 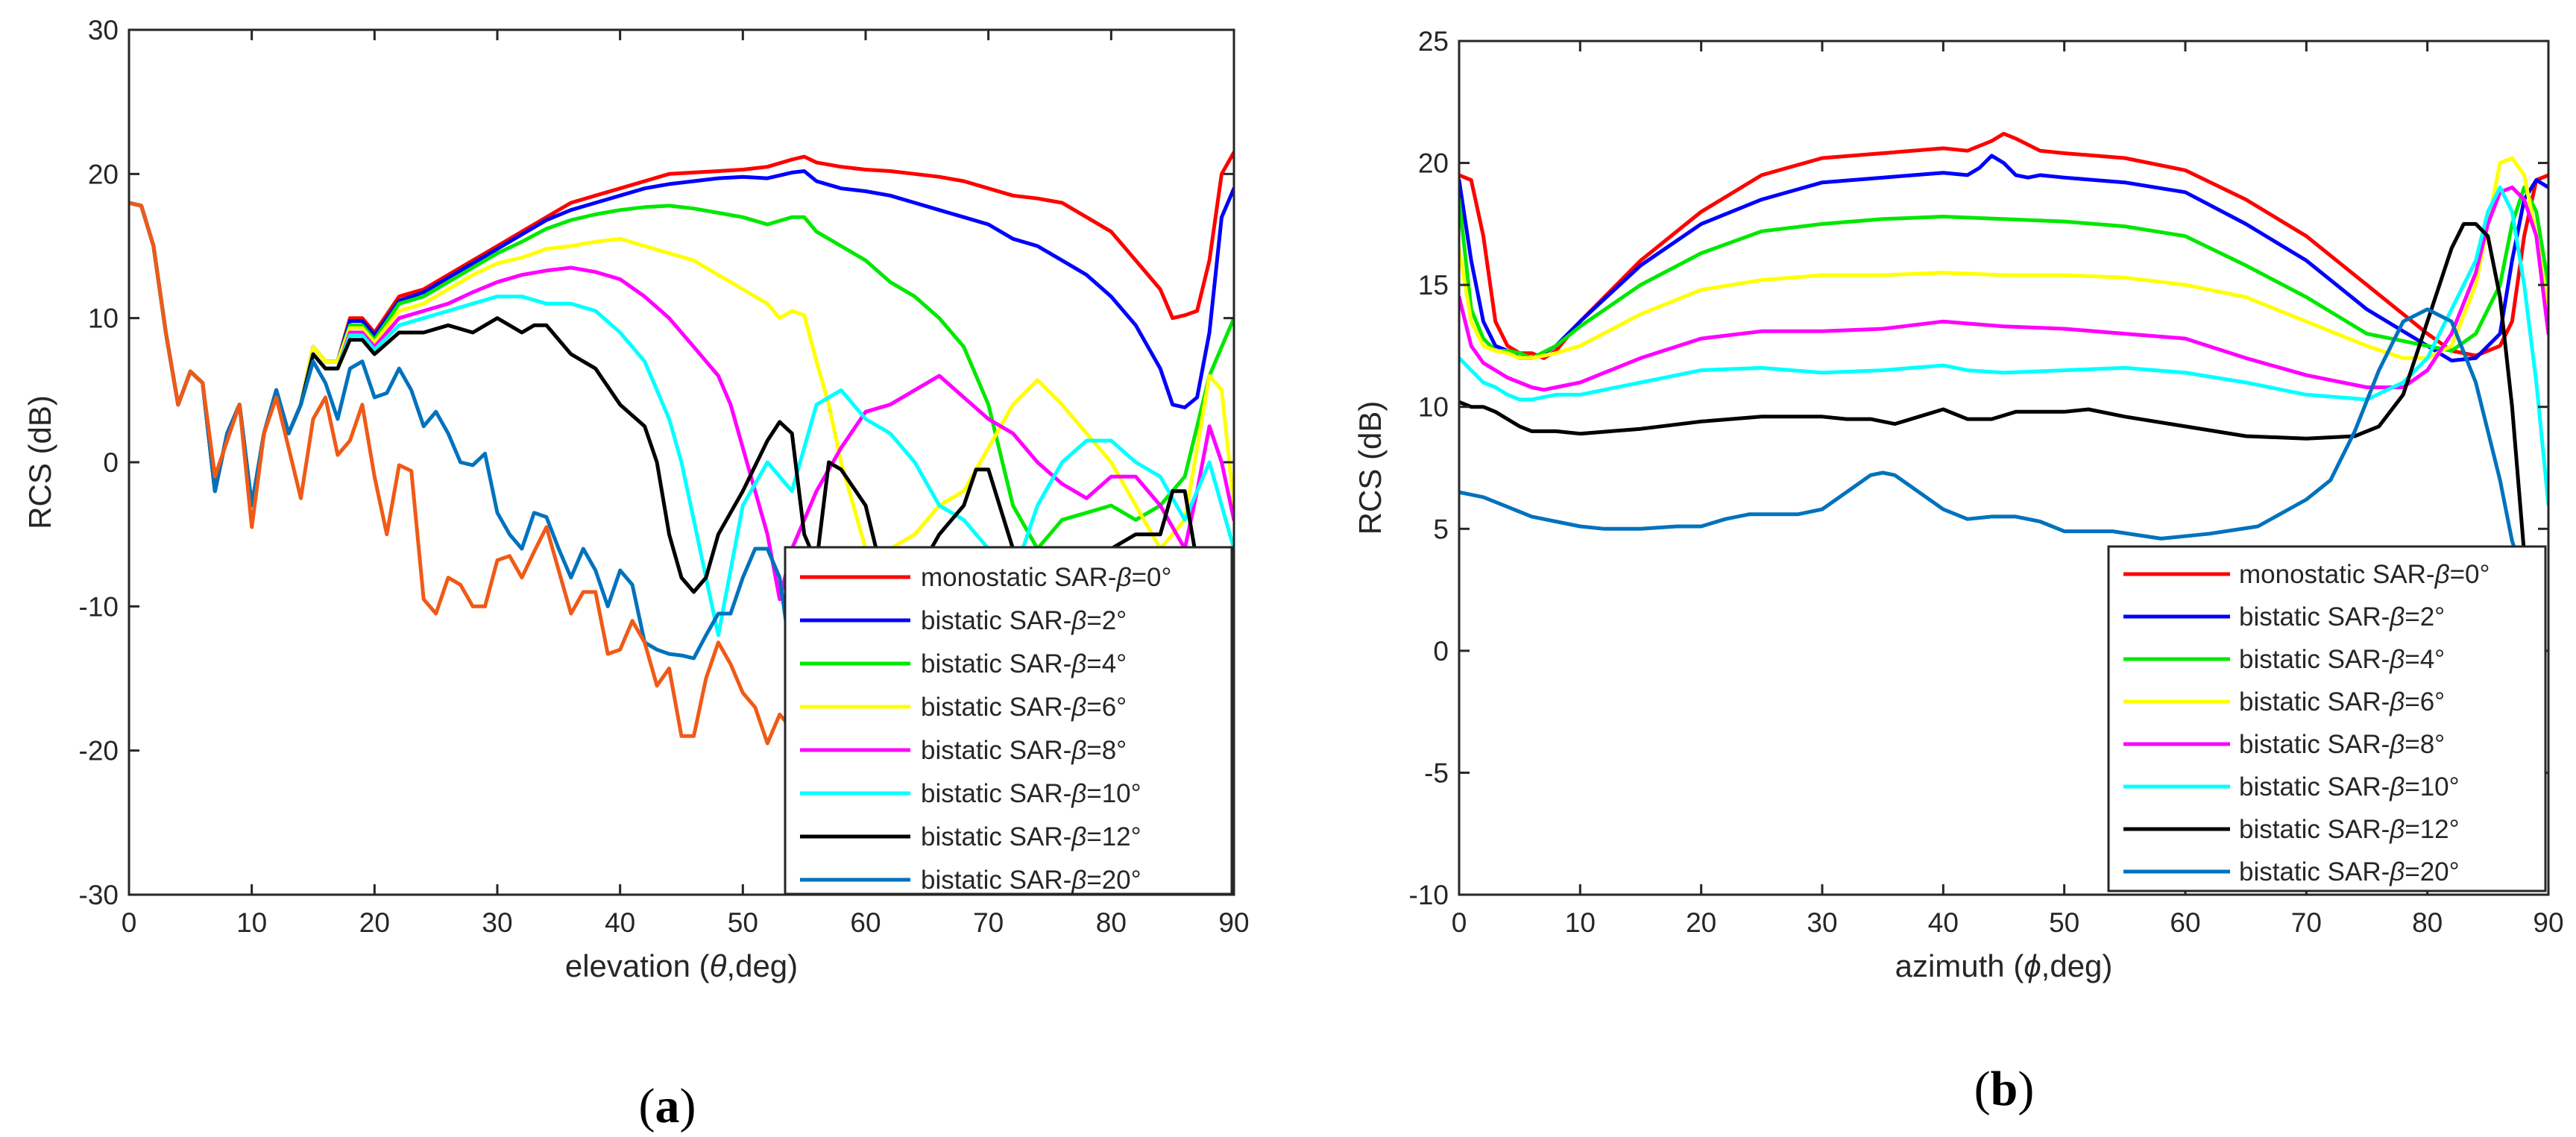 What do you see at coordinates (1433, 285) in the screenshot?
I see `chart-b-ytick-label-5: 15` at bounding box center [1433, 285].